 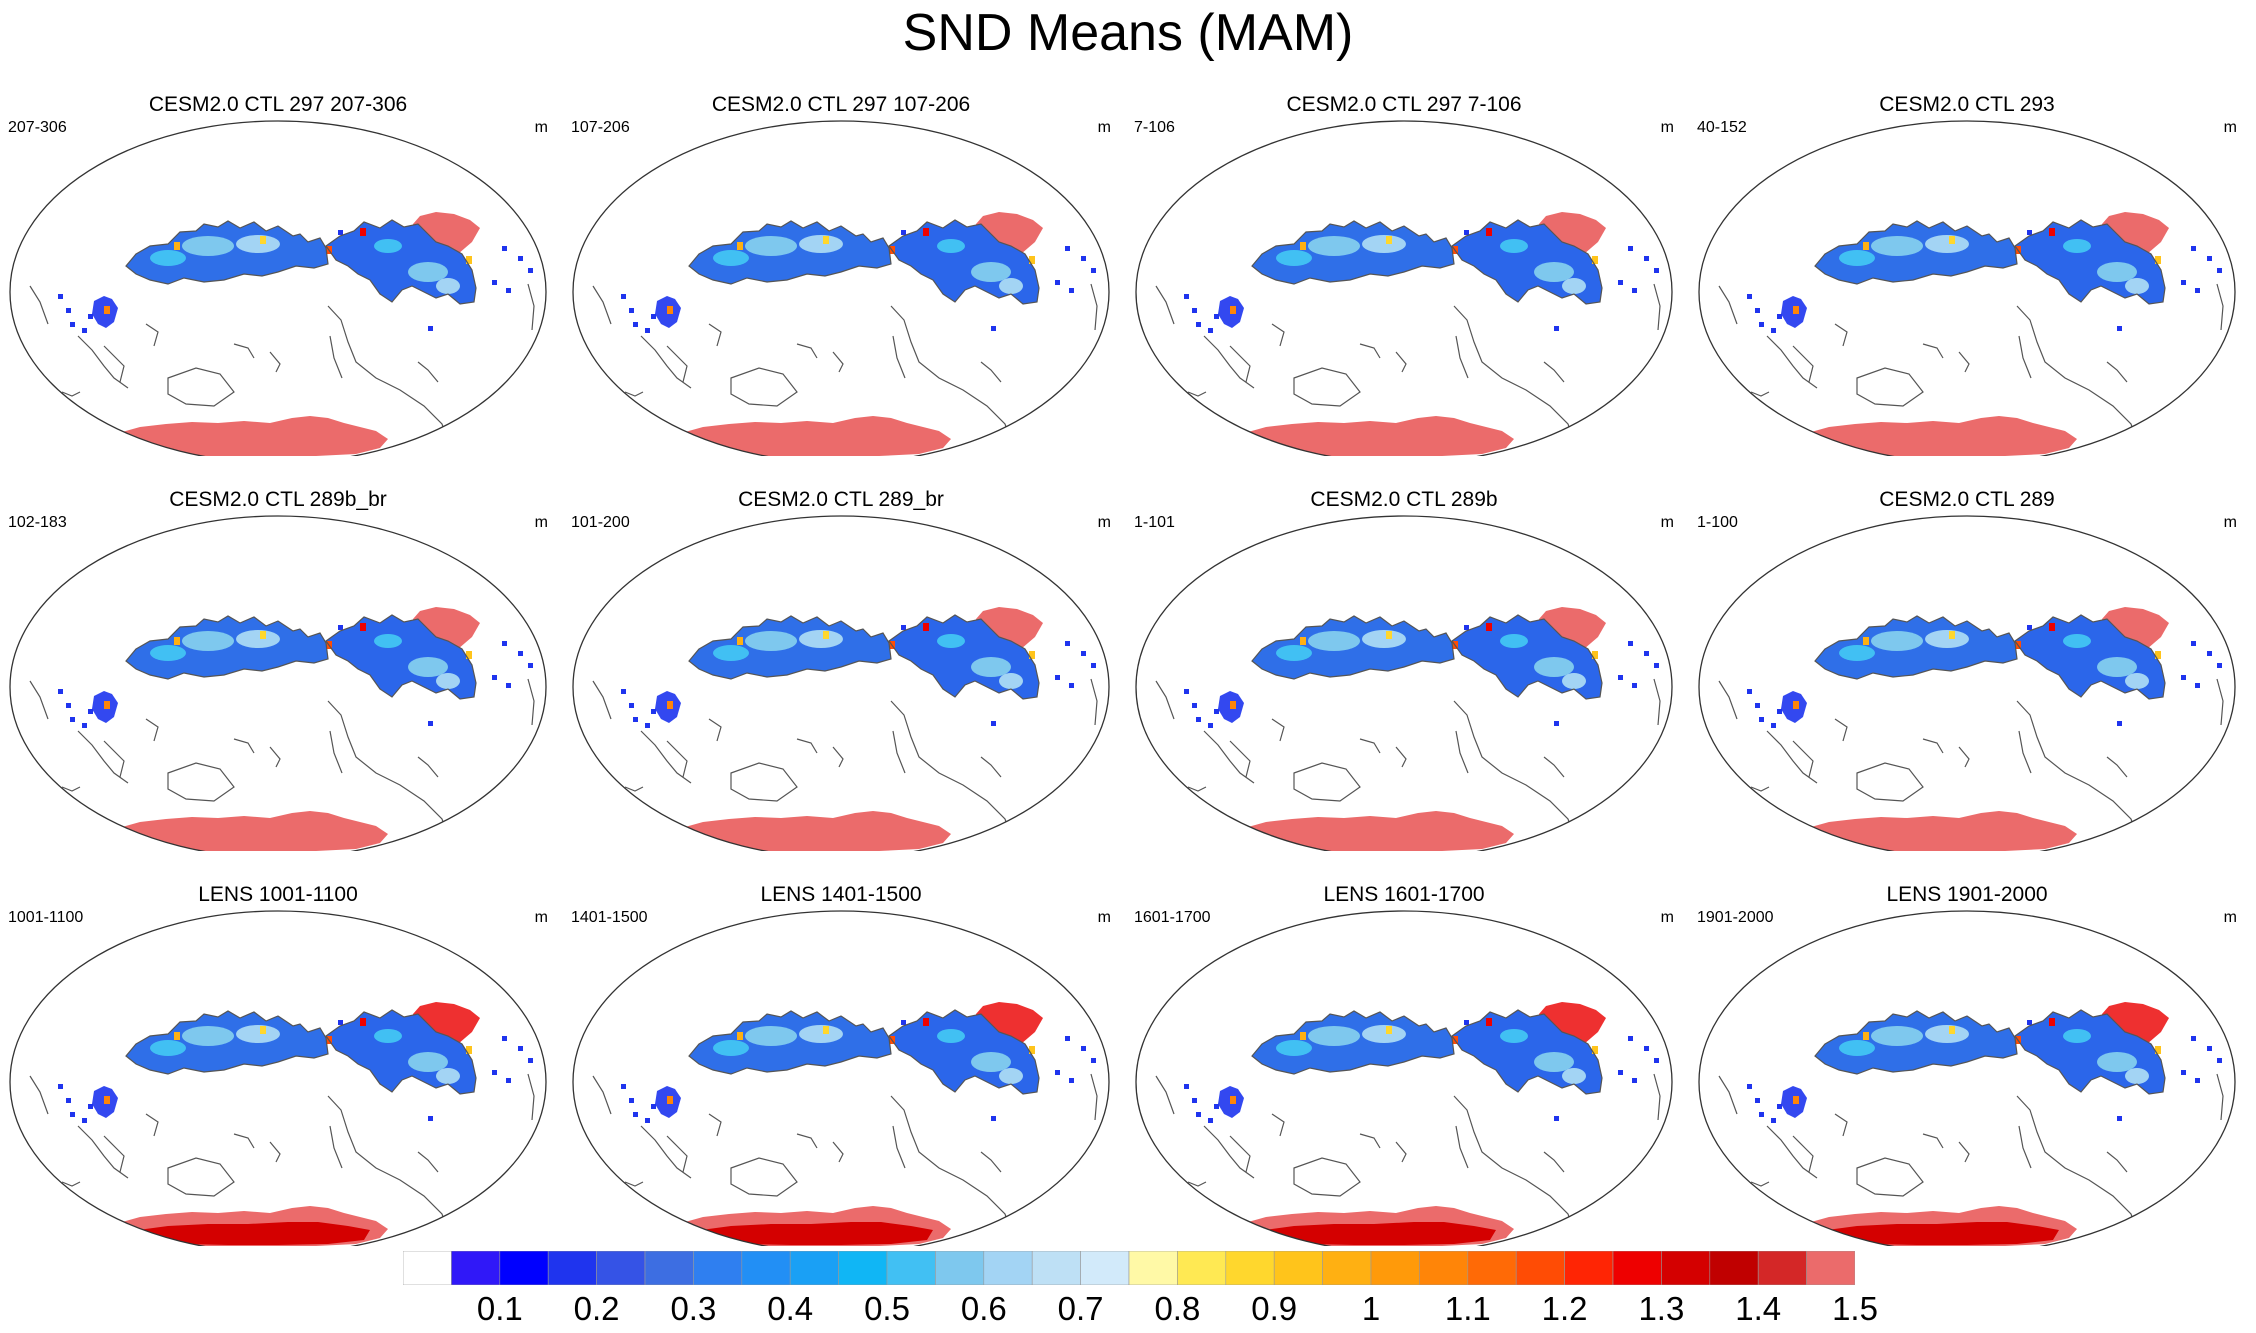 What do you see at coordinates (1381, 831) in the screenshot?
I see `antarctica-snow` at bounding box center [1381, 831].